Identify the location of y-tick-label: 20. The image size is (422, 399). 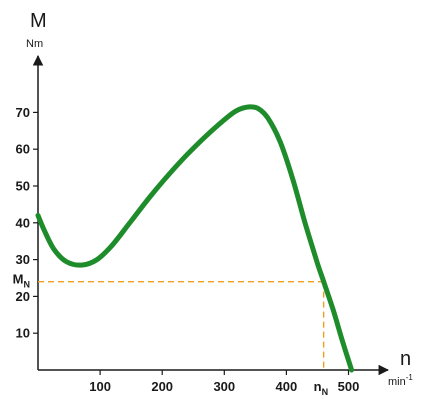
(23, 296).